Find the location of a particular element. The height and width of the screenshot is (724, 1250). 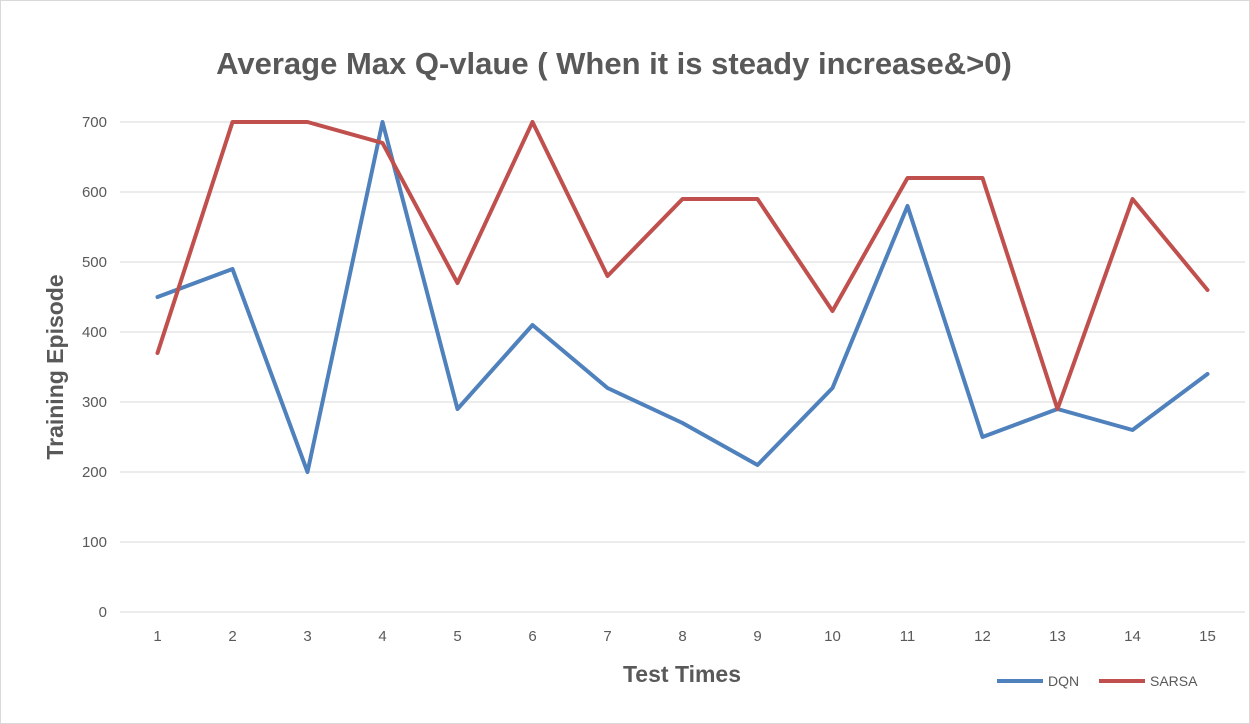

legend-label-sarsa: SARSA is located at coordinates (1174, 681).